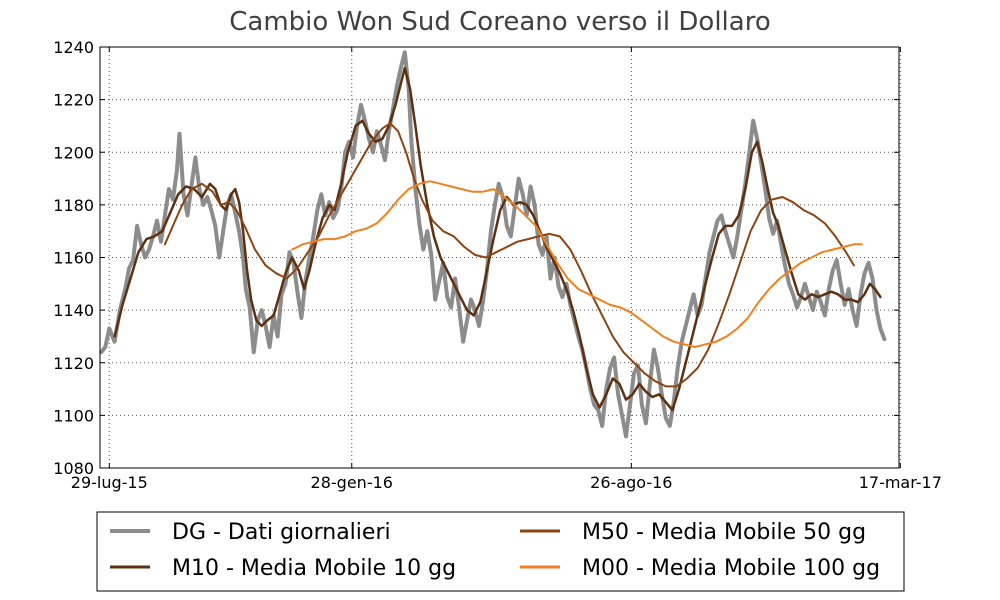 The image size is (1000, 600). What do you see at coordinates (281, 532) in the screenshot?
I see `legend-label: DG - Dati giornalieri` at bounding box center [281, 532].